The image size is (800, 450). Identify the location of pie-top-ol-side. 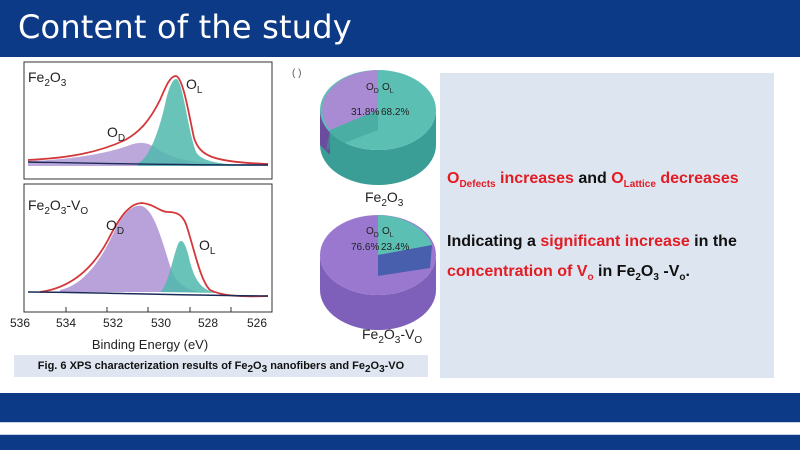
(378, 147).